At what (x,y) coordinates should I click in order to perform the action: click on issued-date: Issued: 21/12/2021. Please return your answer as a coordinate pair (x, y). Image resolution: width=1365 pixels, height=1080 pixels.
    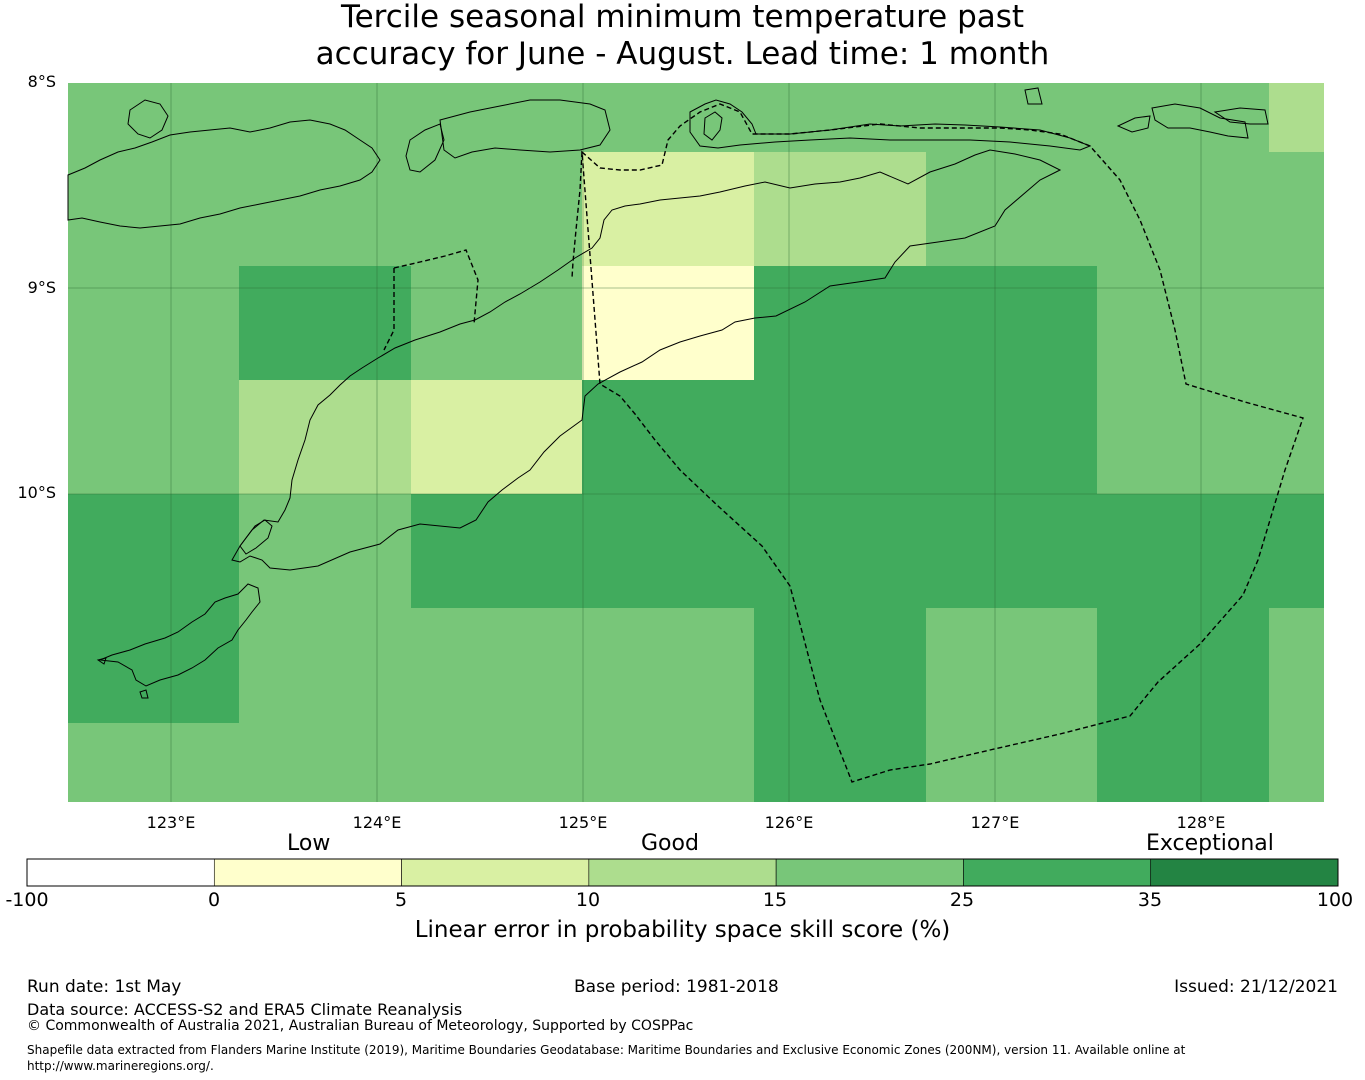
    Looking at the image, I should click on (1256, 987).